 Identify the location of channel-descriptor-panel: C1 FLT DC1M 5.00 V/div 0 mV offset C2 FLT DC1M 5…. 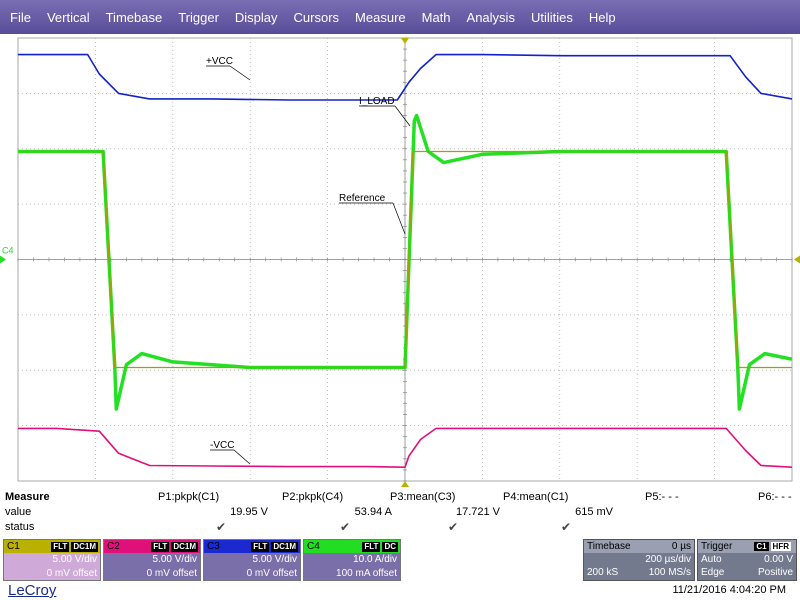
(400, 560).